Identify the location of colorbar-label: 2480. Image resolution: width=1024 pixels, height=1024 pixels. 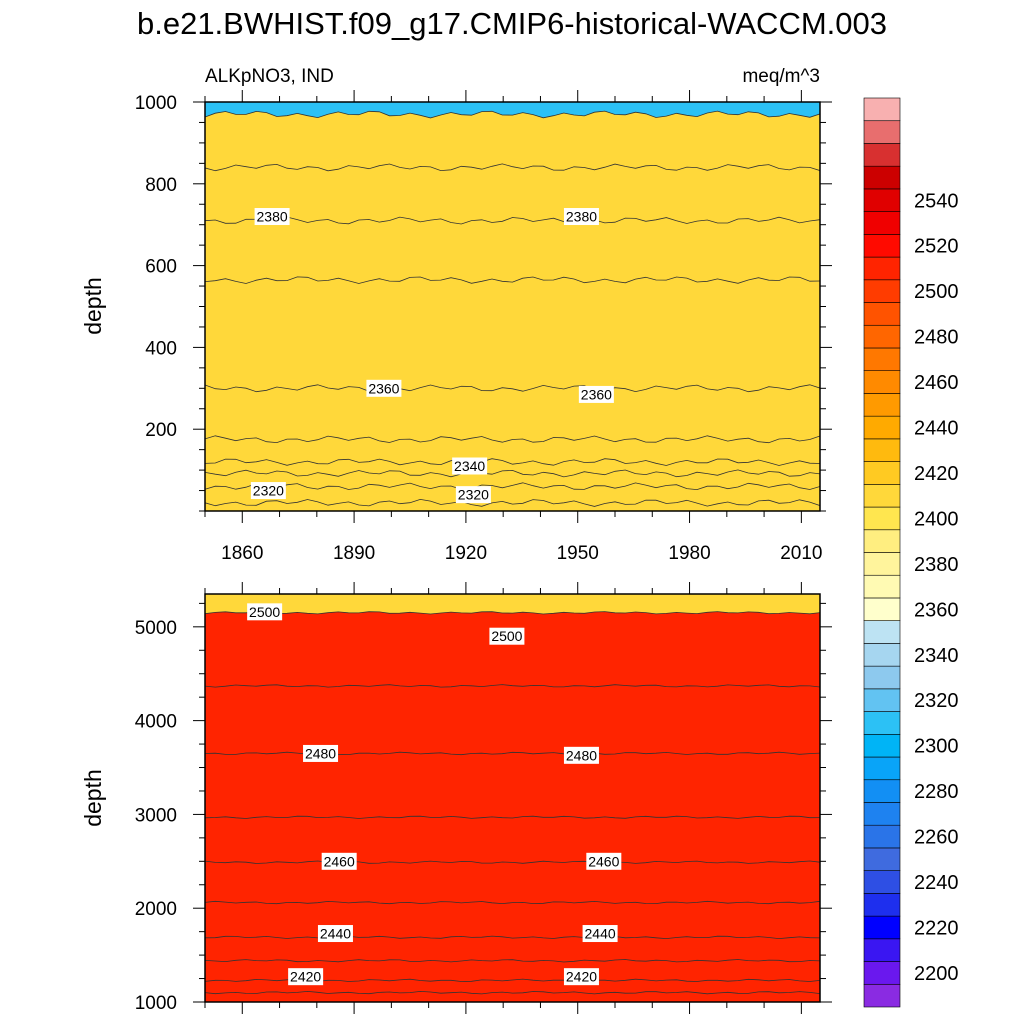
(936, 338).